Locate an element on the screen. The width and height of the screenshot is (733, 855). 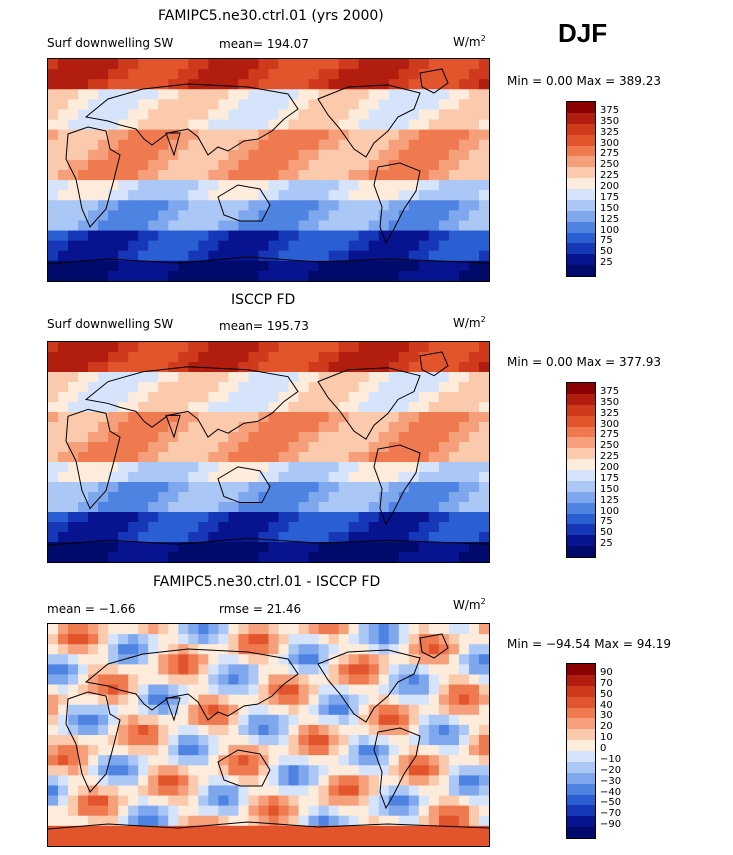
colorbar-tick-label: −30 is located at coordinates (611, 781).